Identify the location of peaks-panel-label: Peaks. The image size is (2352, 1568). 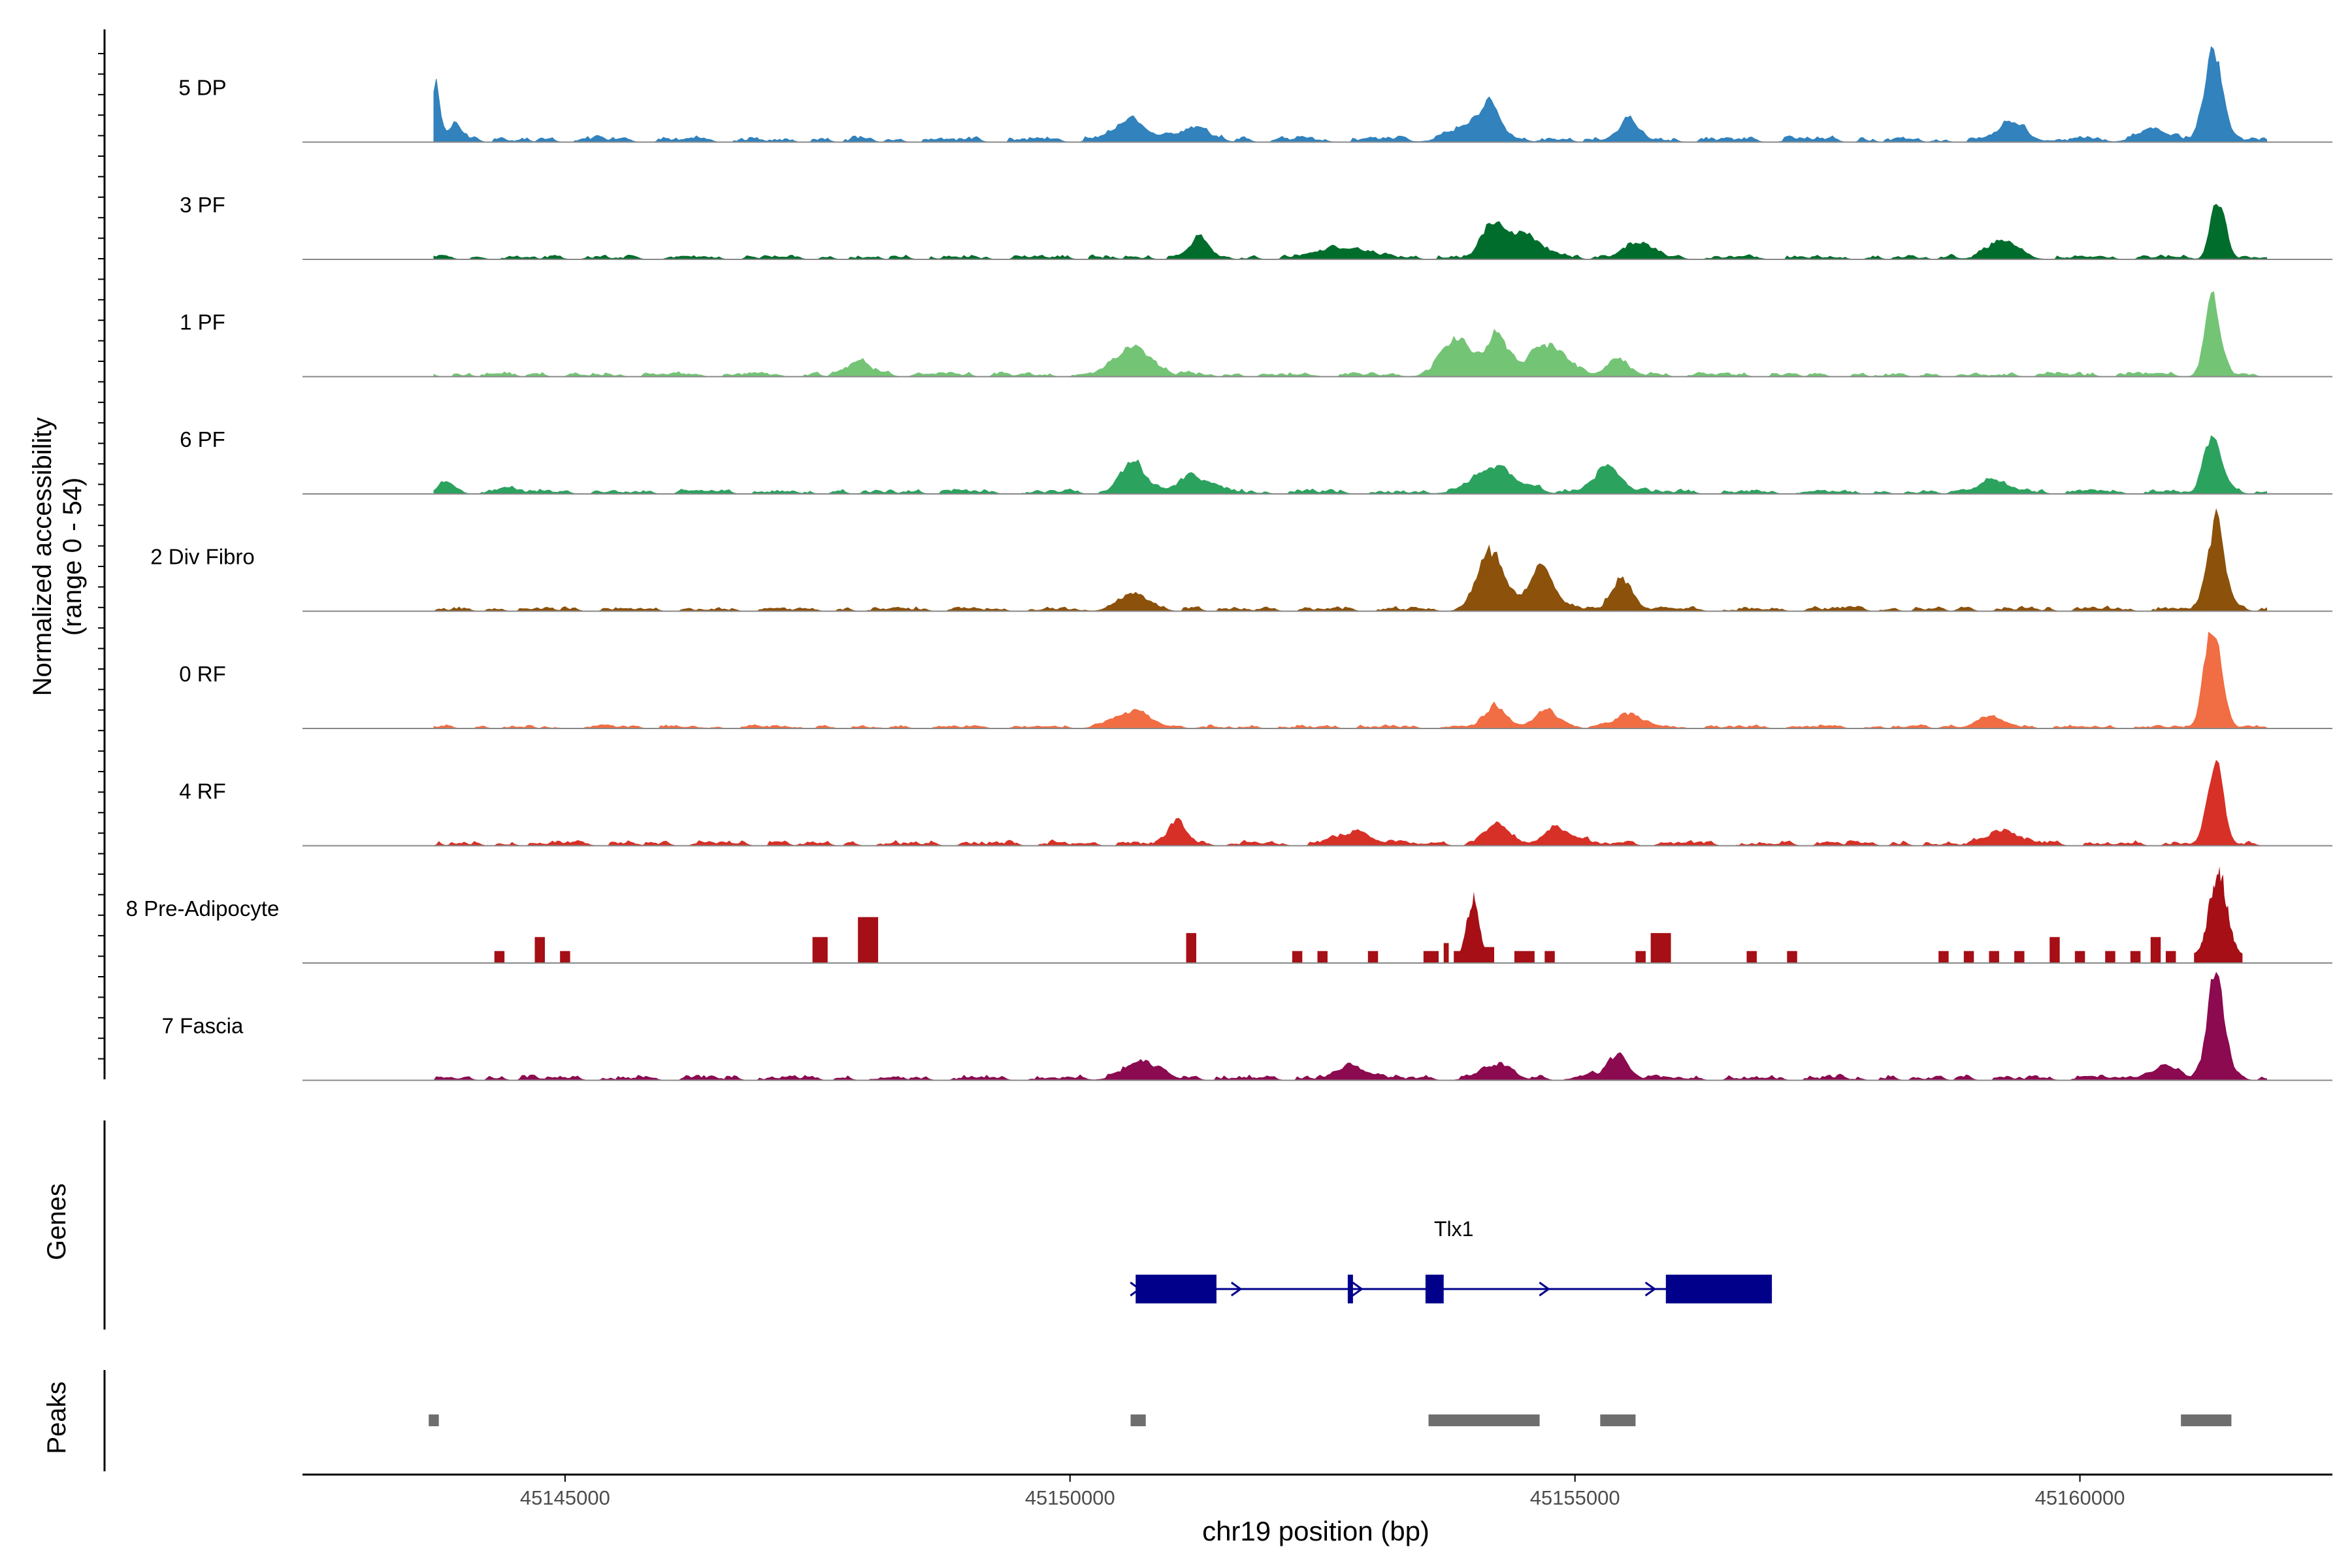
(56, 1417).